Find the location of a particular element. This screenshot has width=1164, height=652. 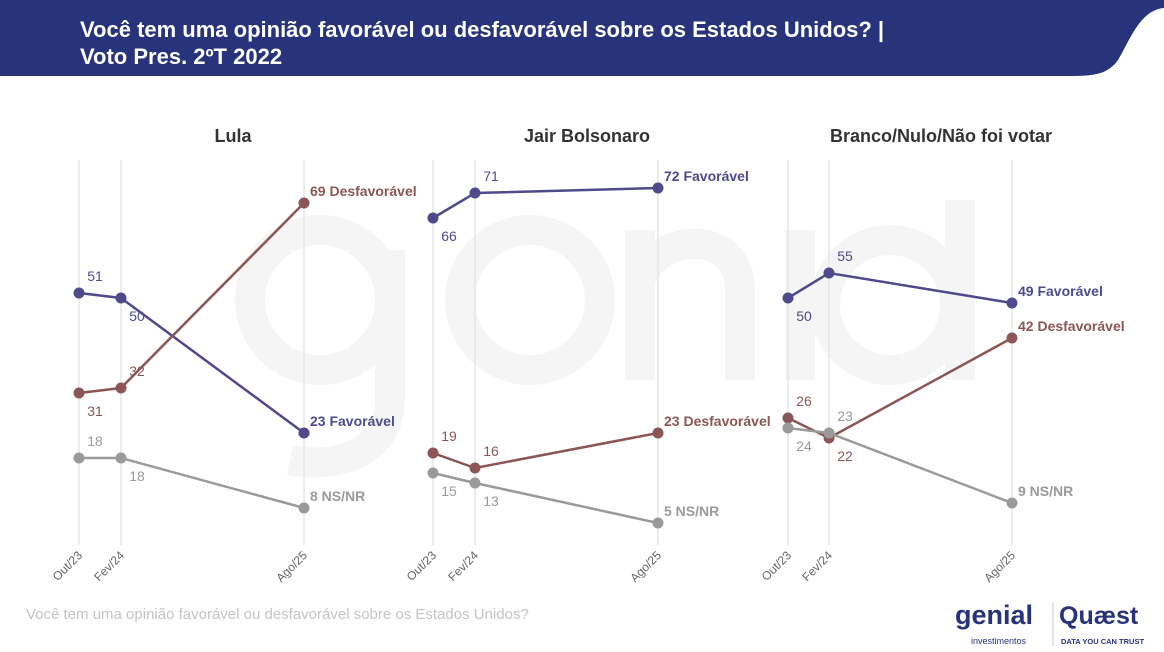

panel-title: Lula is located at coordinates (233, 136).